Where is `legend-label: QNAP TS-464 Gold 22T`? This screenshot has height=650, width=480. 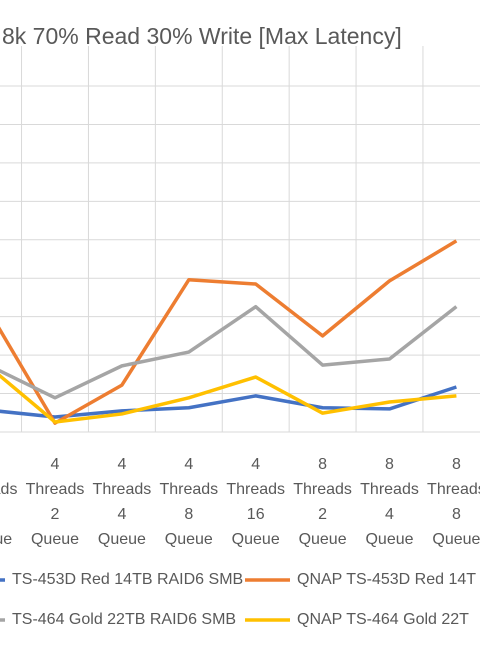
legend-label: QNAP TS-464 Gold 22T is located at coordinates (383, 619).